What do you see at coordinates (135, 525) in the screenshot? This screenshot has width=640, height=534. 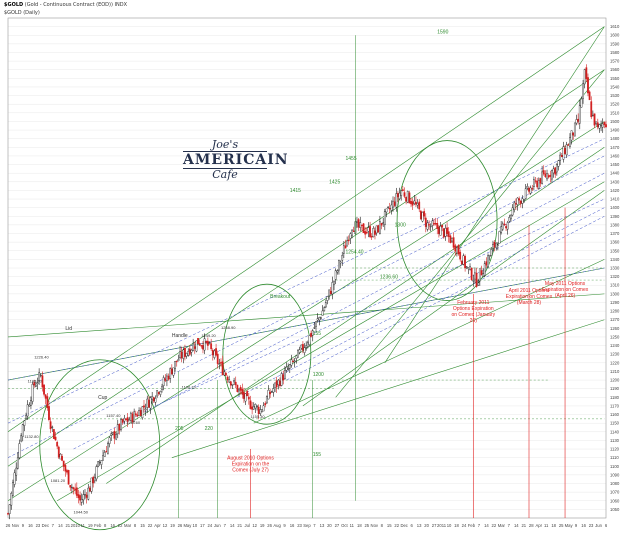 I see `x-tick-label: 8` at bounding box center [135, 525].